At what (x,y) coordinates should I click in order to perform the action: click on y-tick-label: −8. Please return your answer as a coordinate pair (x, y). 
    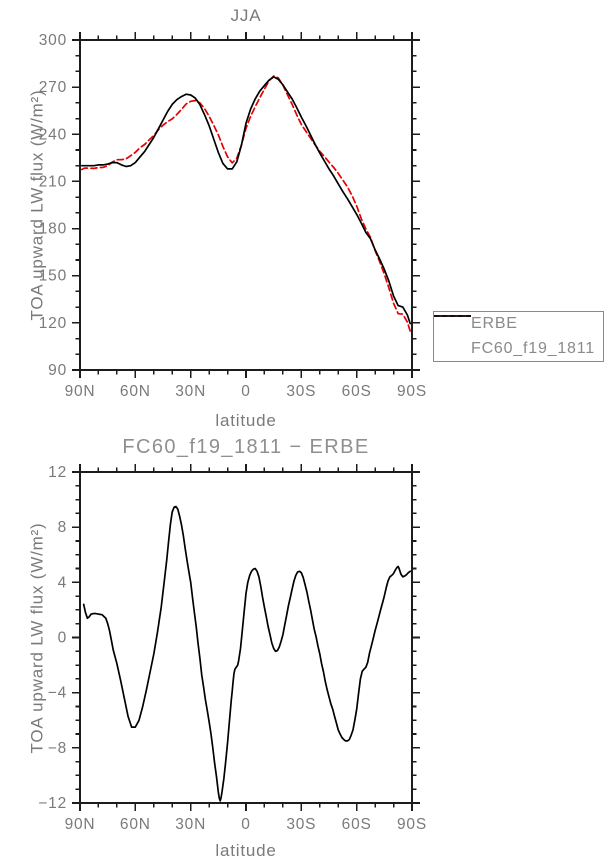
    Looking at the image, I should click on (57, 748).